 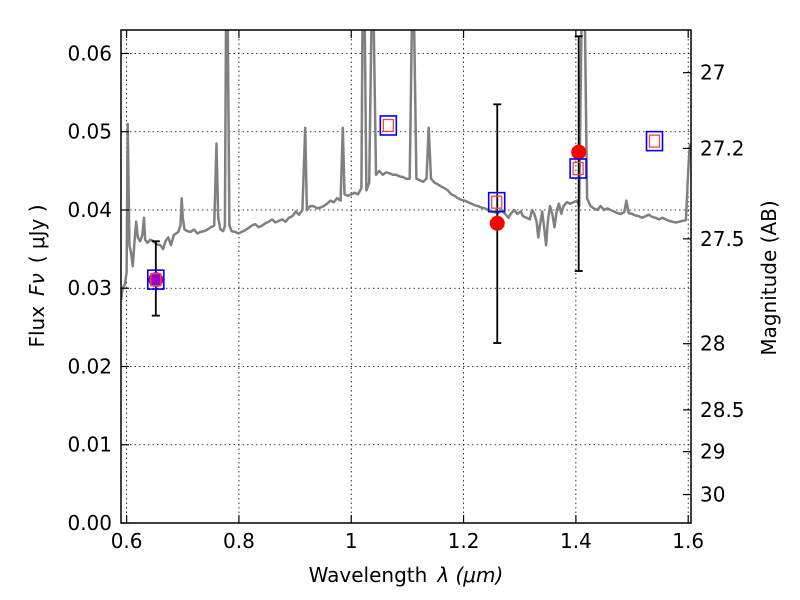 I want to click on y2-tick-label: 27, so click(x=712, y=73).